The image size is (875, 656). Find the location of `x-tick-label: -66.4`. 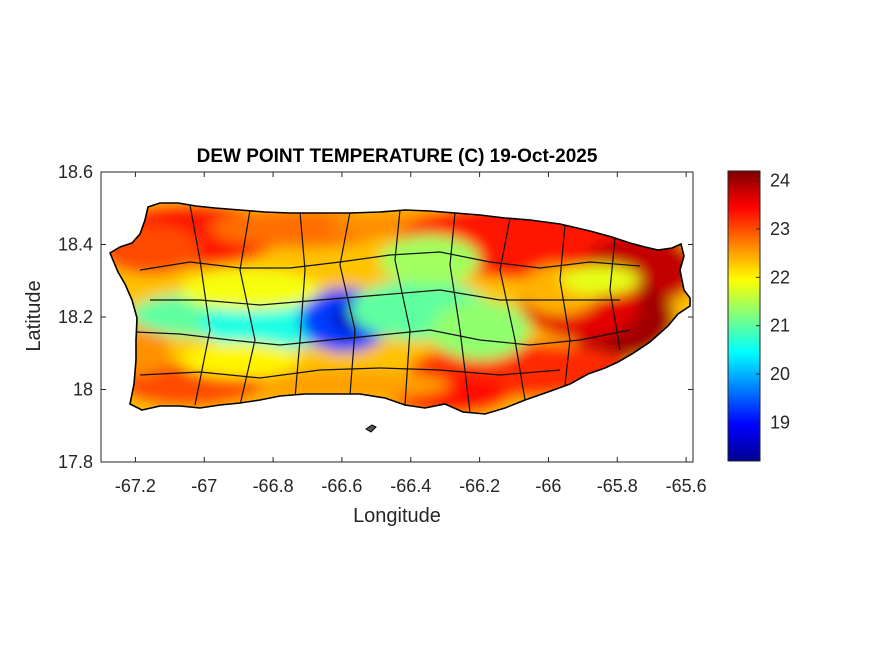

x-tick-label: -66.4 is located at coordinates (410, 486).